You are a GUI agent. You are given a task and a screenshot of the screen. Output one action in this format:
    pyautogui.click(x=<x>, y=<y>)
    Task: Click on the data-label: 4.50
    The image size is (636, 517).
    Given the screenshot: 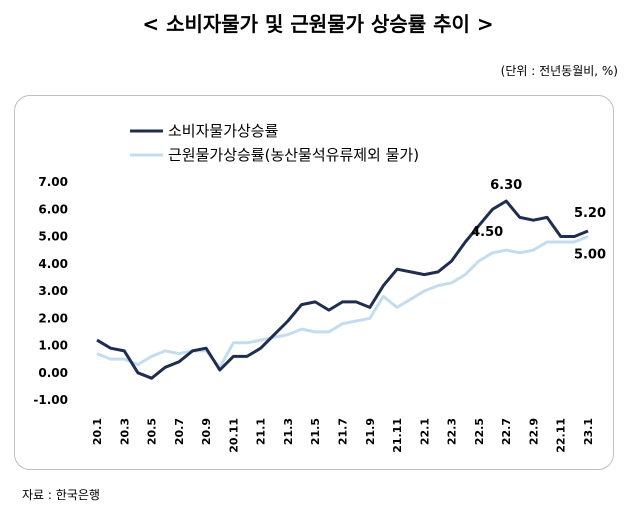 What is the action you would take?
    pyautogui.click(x=487, y=232)
    